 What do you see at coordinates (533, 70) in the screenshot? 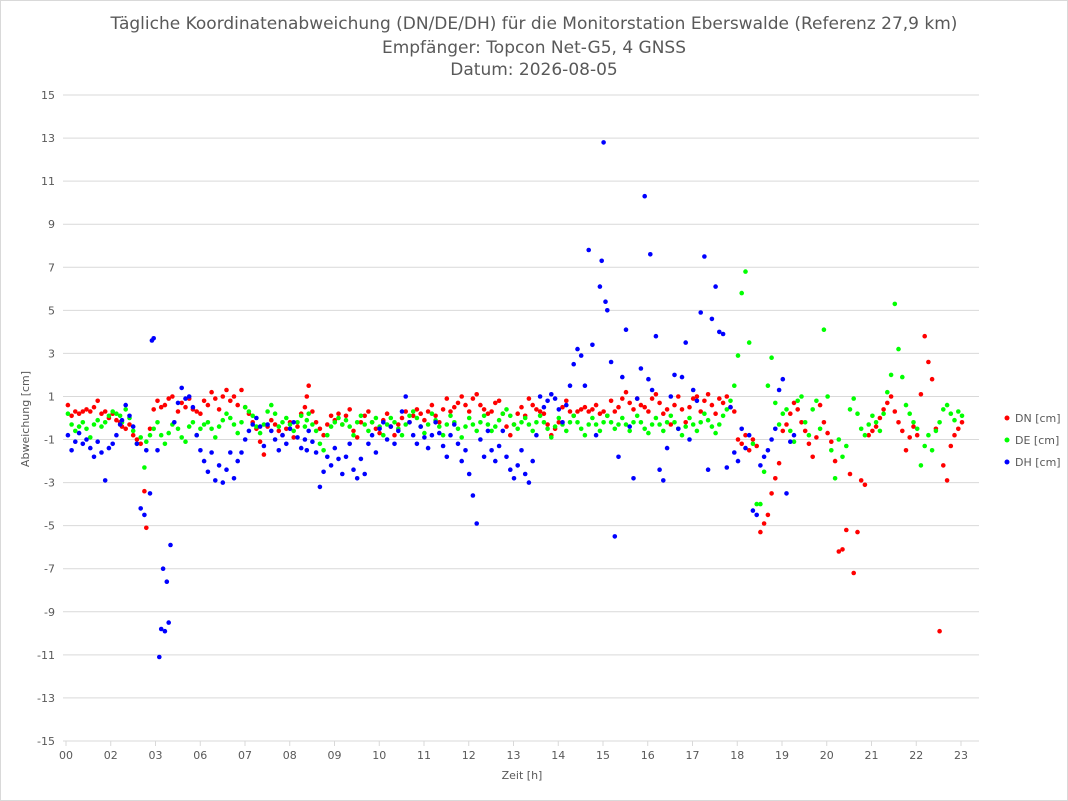
I see `title-line-3: Datum: 2026-08-05` at bounding box center [533, 70].